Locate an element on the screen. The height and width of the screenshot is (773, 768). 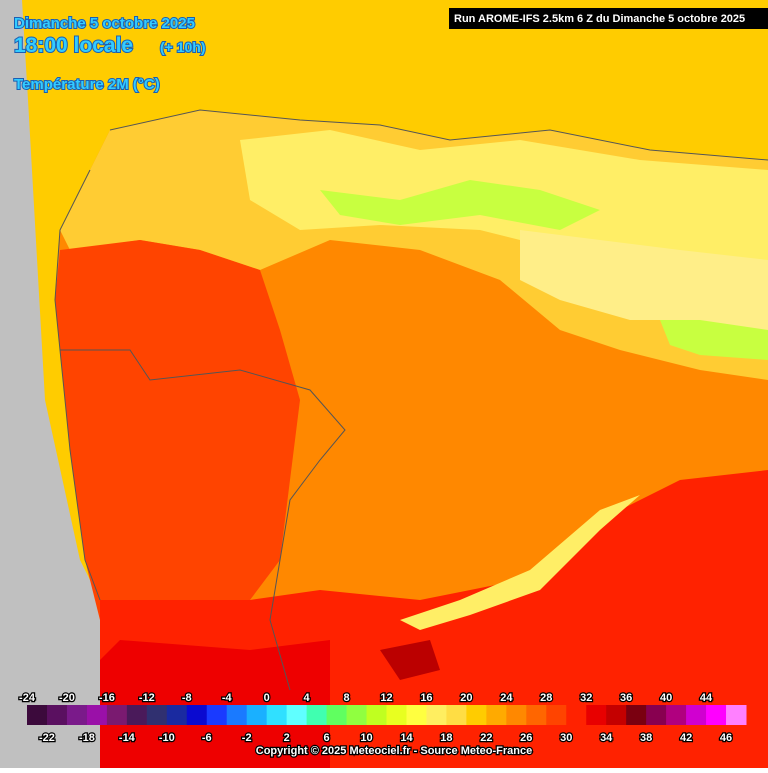
legend-label: 26 is located at coordinates (526, 738).